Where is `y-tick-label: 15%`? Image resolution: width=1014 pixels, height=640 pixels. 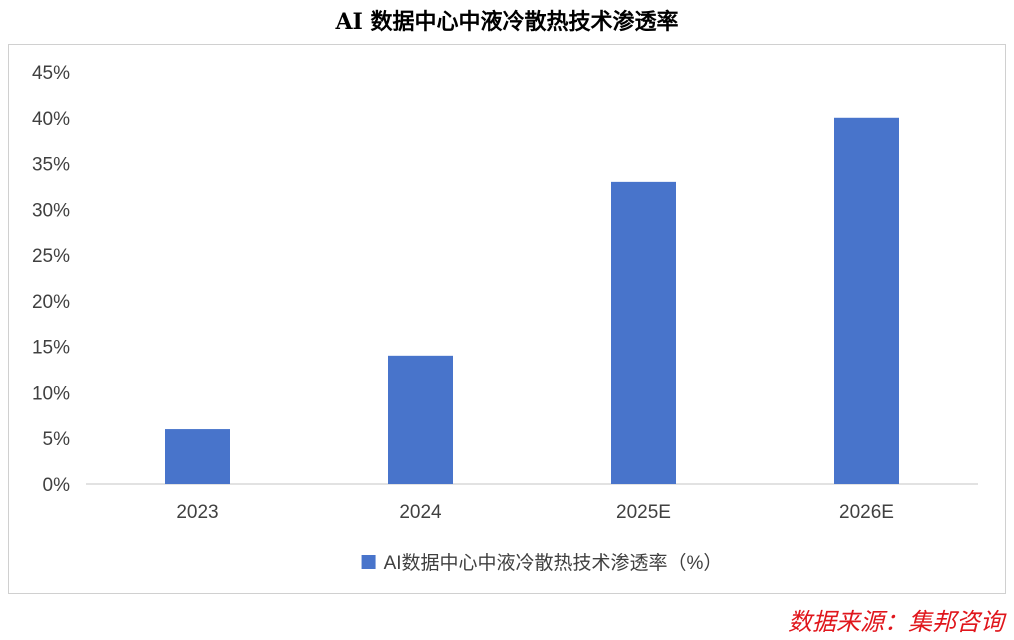 y-tick-label: 15% is located at coordinates (51, 348).